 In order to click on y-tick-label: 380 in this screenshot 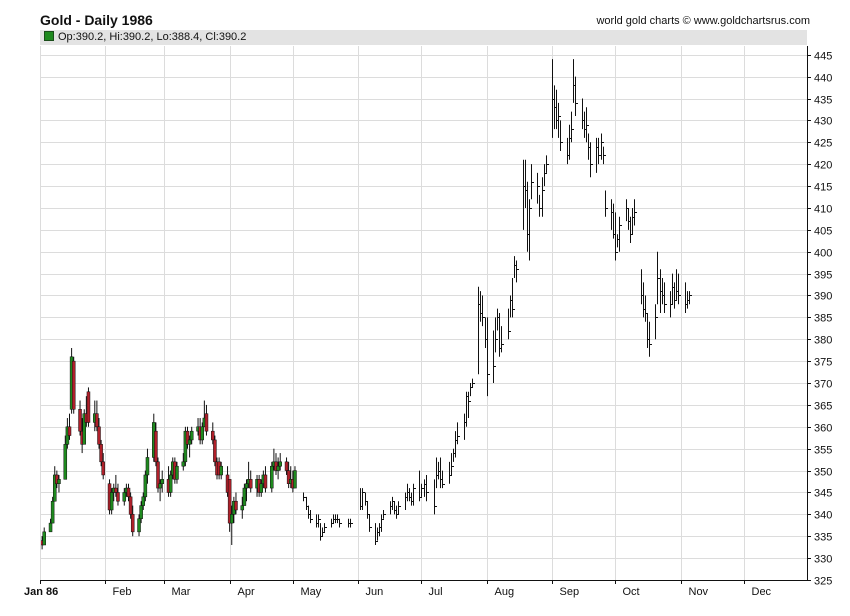, I will do `click(823, 341)`.